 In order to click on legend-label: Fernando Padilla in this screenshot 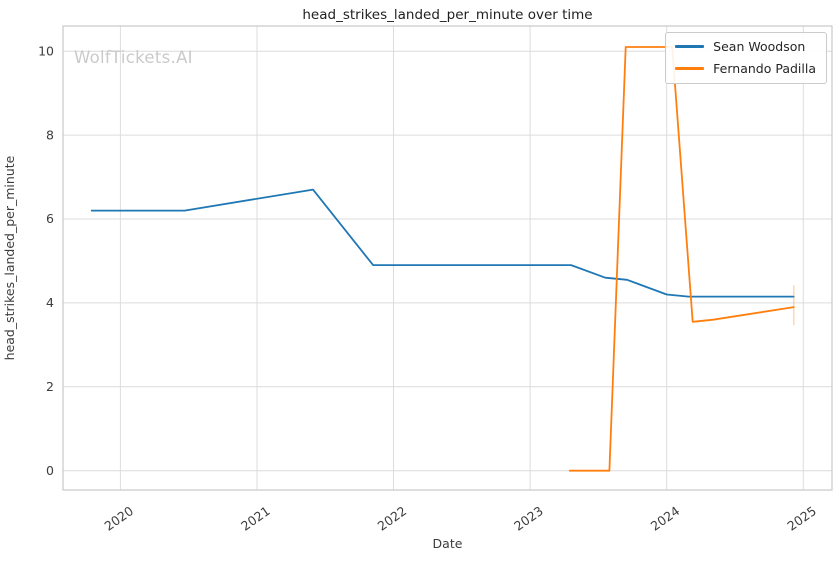, I will do `click(764, 68)`.